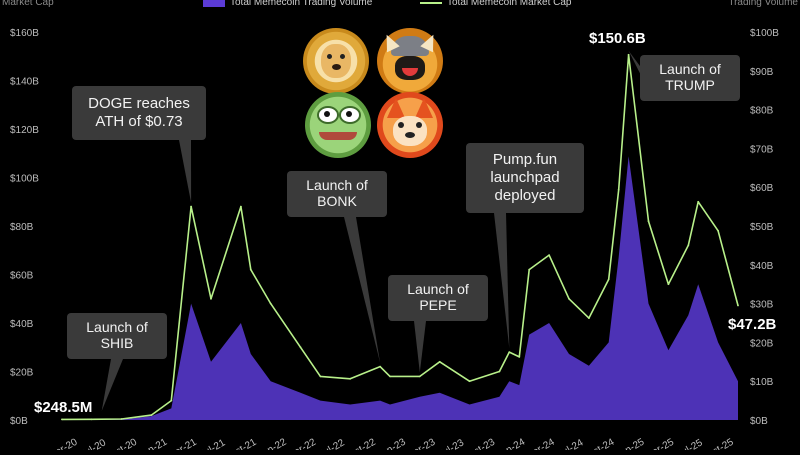 The width and height of the screenshot is (800, 455). I want to click on callout-shib: Launch of SHIB, so click(117, 336).